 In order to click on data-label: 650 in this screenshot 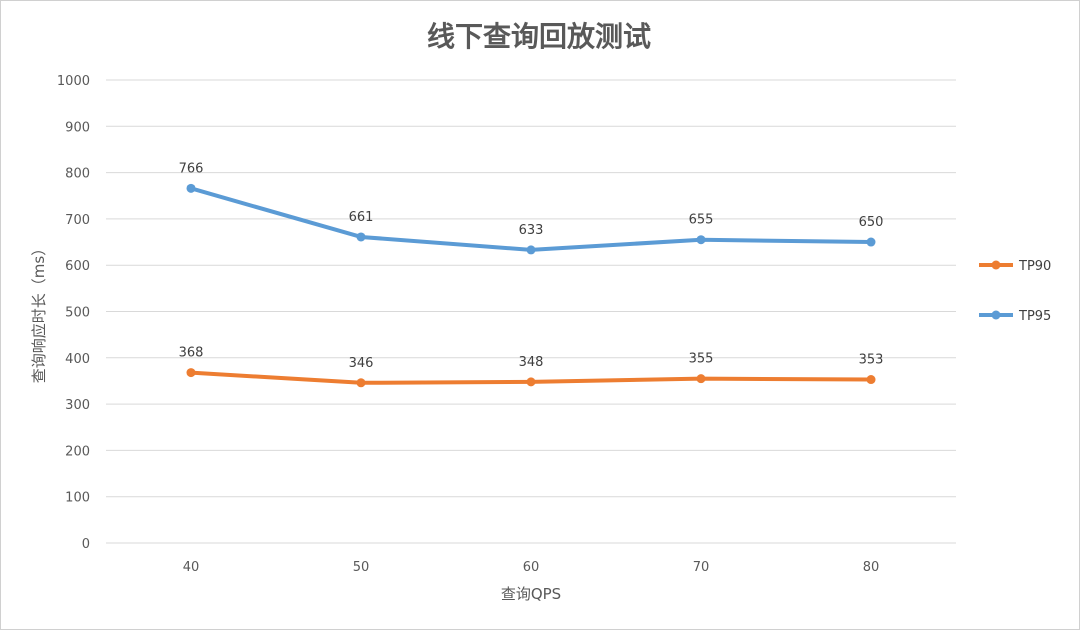, I will do `click(871, 222)`.